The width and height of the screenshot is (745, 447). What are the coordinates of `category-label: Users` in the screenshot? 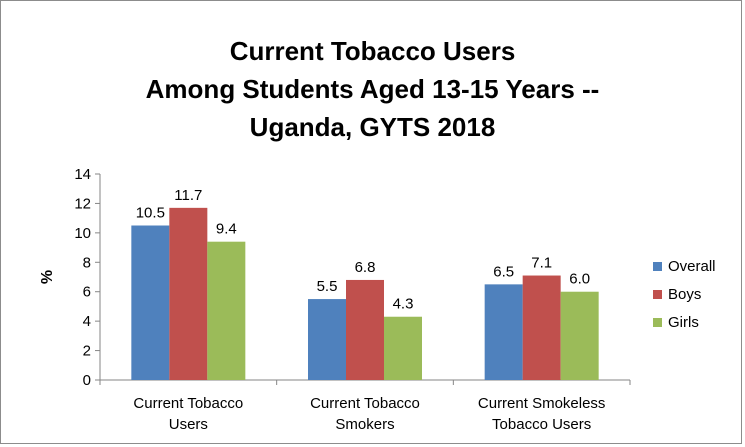 It's located at (188, 424).